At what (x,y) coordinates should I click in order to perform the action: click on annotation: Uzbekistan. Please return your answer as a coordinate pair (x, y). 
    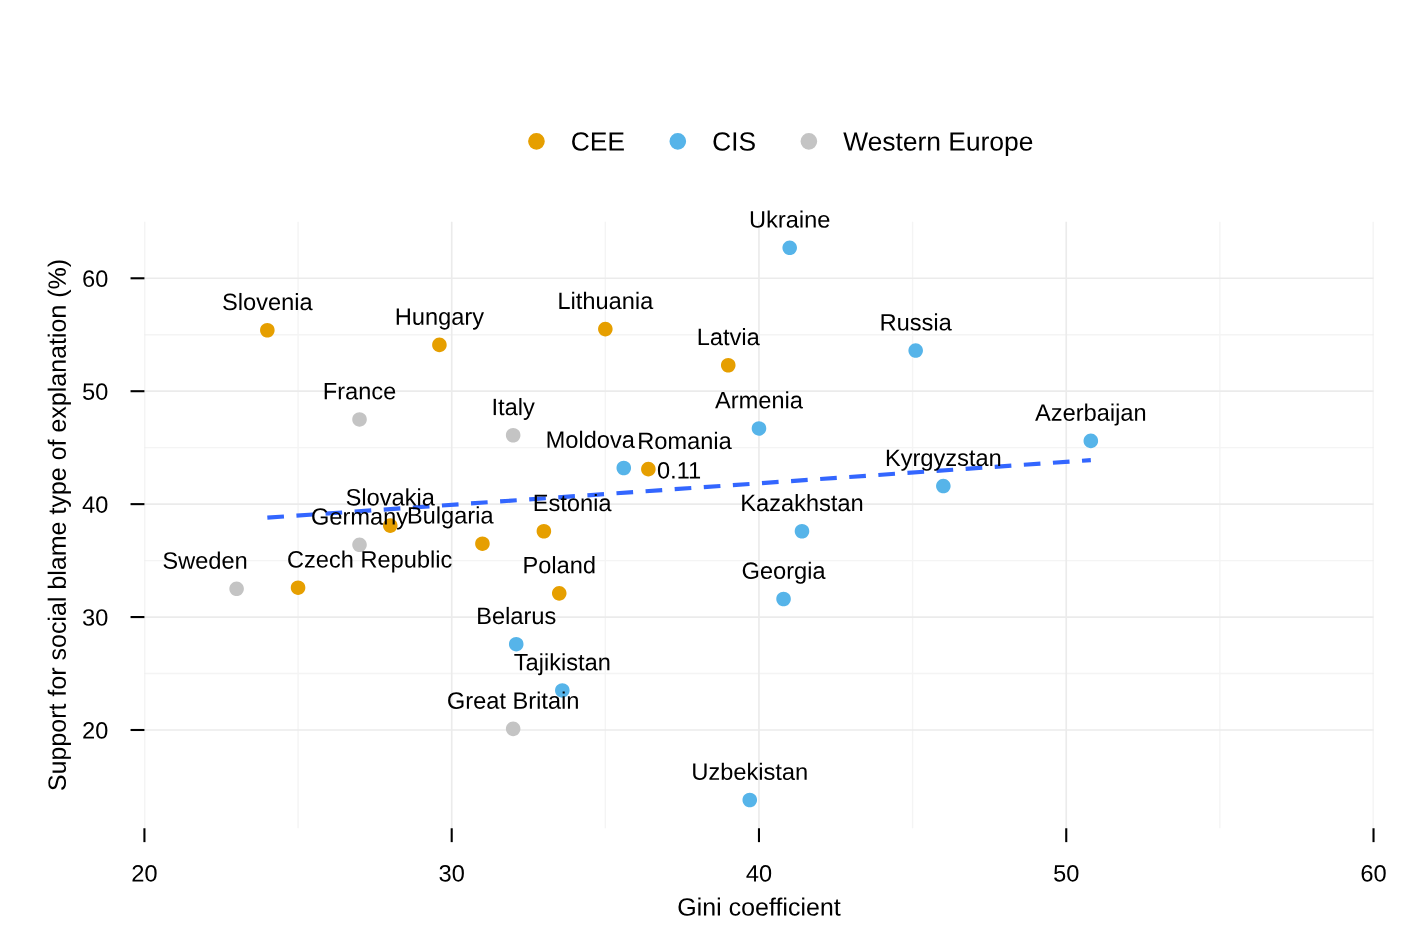
    Looking at the image, I should click on (750, 771).